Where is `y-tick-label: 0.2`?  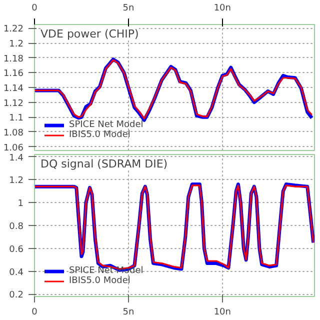
y-tick-label: 0.2 is located at coordinates (16, 295).